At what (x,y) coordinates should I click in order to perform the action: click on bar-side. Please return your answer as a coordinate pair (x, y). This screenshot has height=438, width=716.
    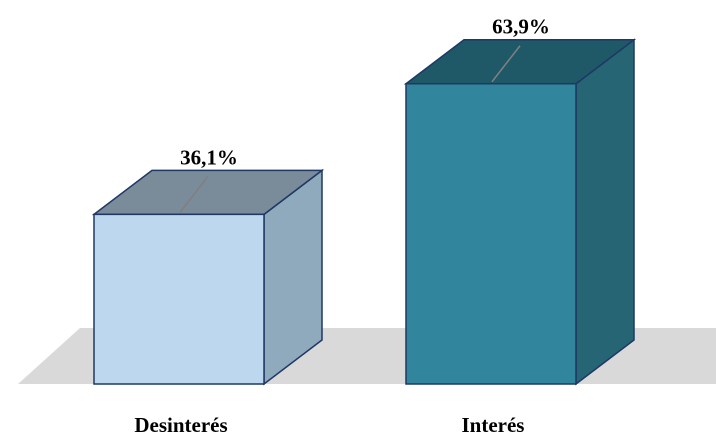
    Looking at the image, I should click on (605, 212).